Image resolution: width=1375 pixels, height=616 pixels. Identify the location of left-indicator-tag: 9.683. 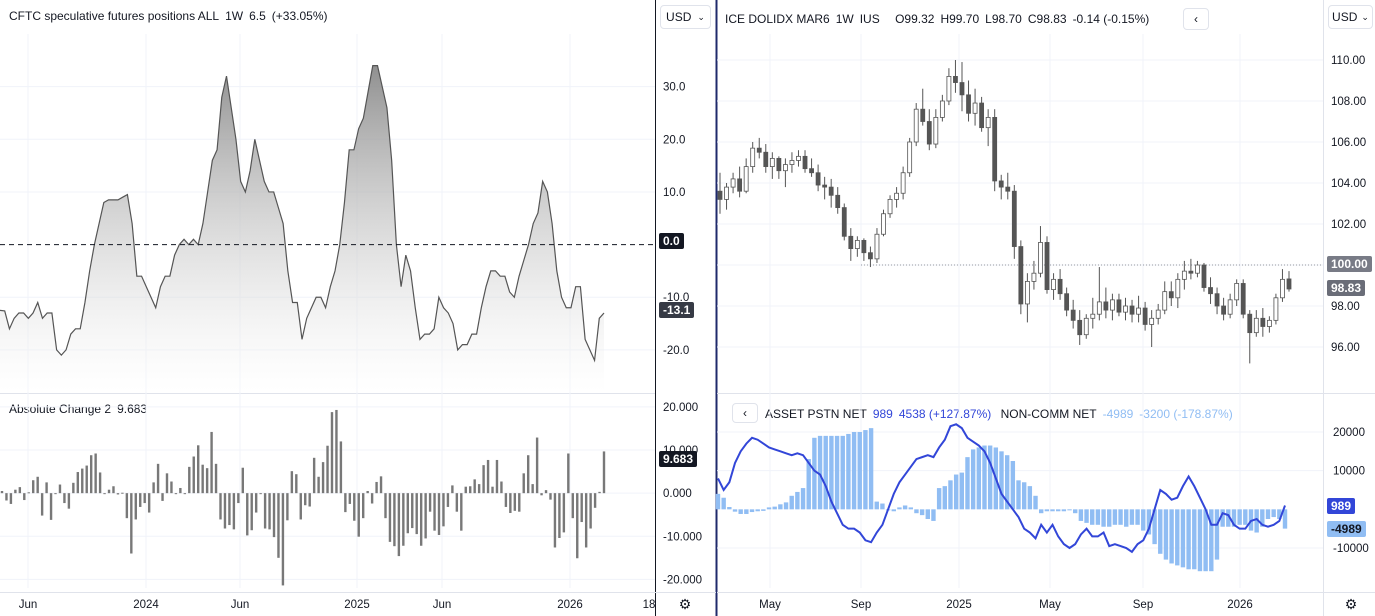
(678, 459).